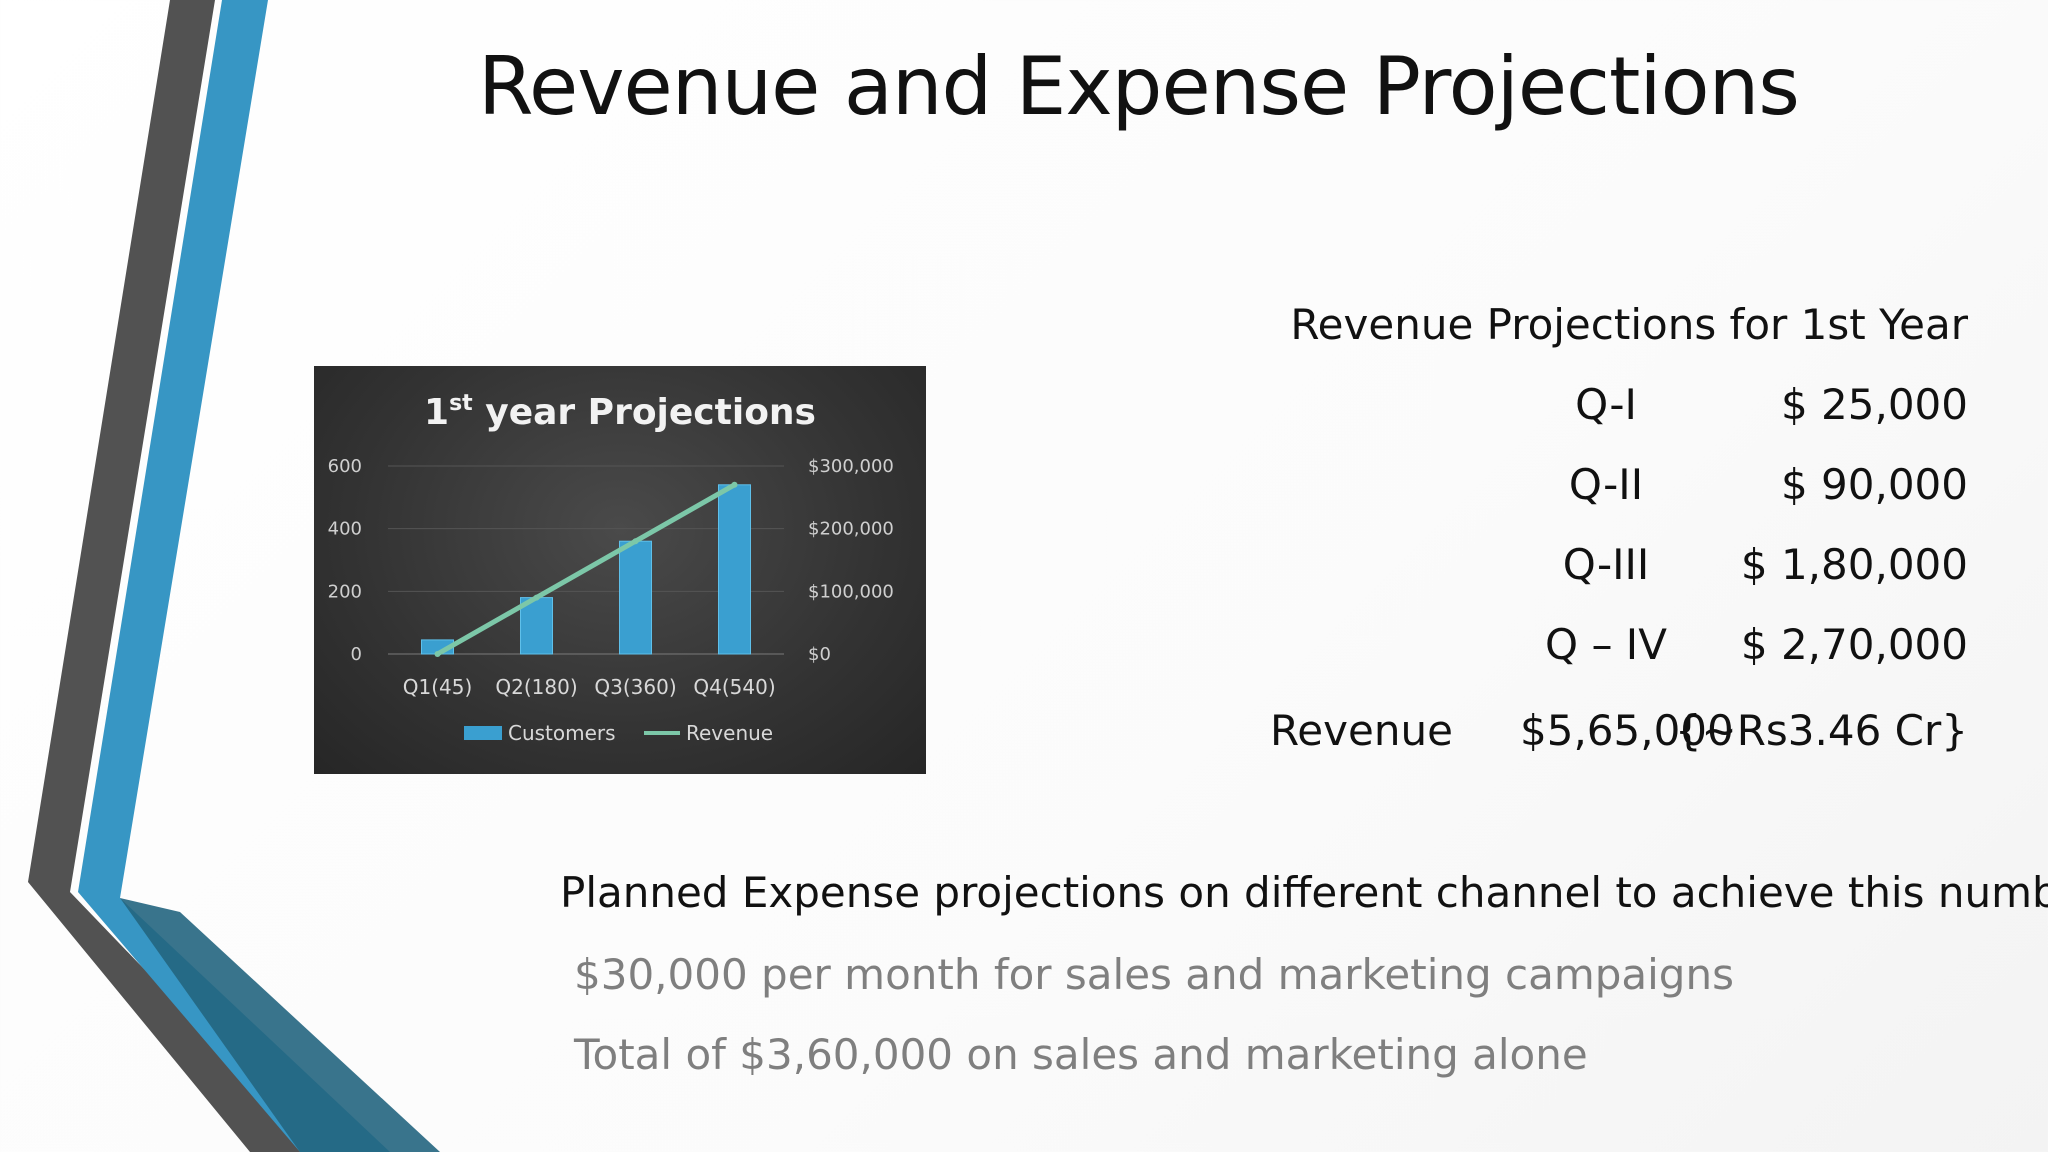 This screenshot has width=2048, height=1152. Describe the element at coordinates (1629, 324) in the screenshot. I see `revenue-heading: Revenue Projections for 1st Year` at that location.